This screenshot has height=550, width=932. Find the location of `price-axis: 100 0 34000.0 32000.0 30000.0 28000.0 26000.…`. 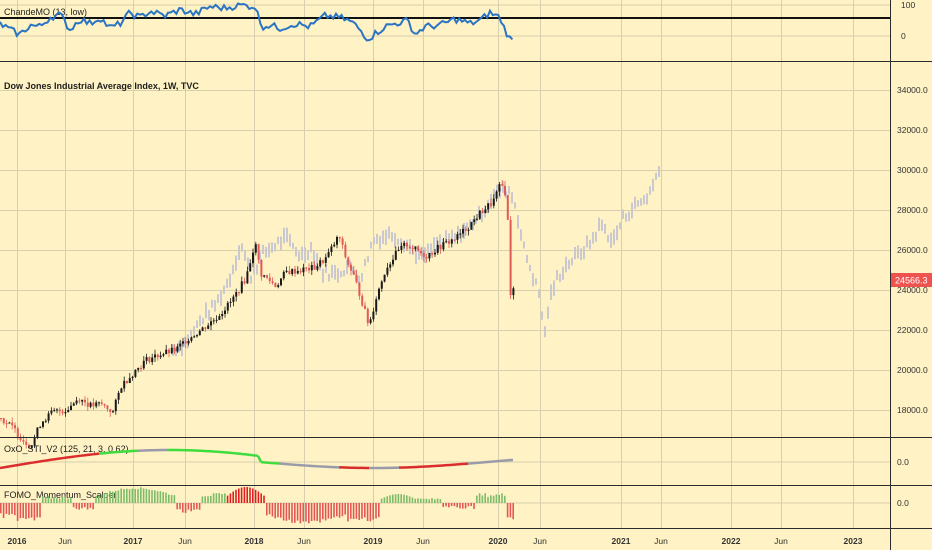

price-axis: 100 0 34000.0 32000.0 30000.0 28000.0 26000.… is located at coordinates (911, 254).